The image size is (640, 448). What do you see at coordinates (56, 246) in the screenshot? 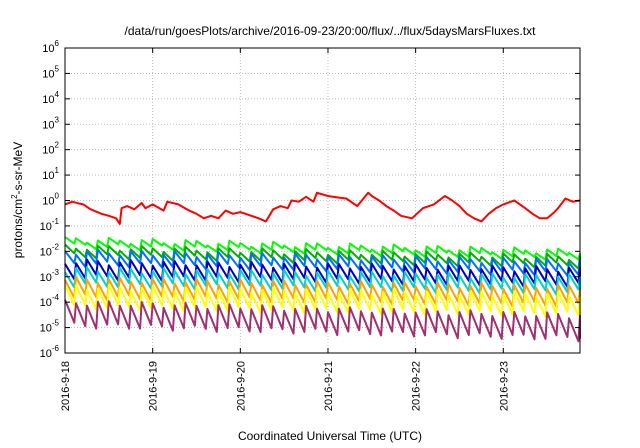
I see `y-tick-exp: -2` at bounding box center [56, 246].